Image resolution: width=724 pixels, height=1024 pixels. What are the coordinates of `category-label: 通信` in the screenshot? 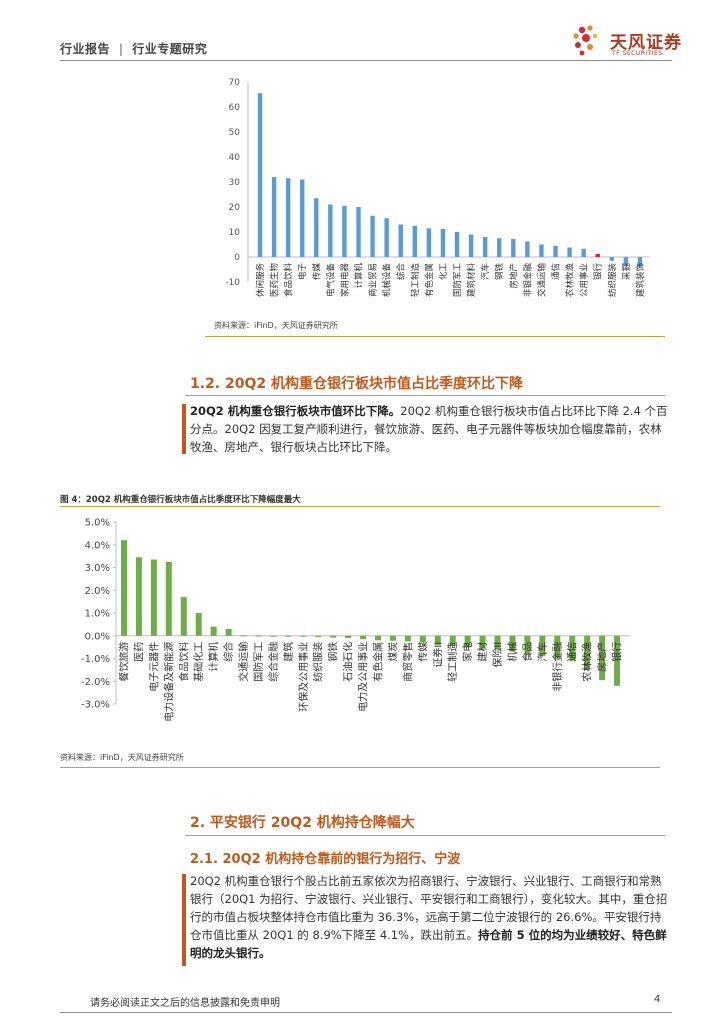 It's located at (573, 652).